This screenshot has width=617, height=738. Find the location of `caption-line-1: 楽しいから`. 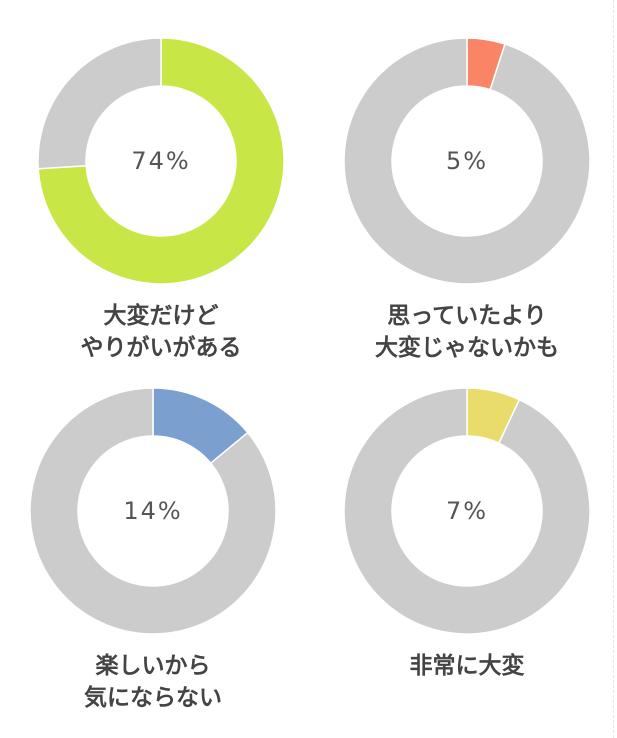

caption-line-1: 楽しいから is located at coordinates (153, 666).